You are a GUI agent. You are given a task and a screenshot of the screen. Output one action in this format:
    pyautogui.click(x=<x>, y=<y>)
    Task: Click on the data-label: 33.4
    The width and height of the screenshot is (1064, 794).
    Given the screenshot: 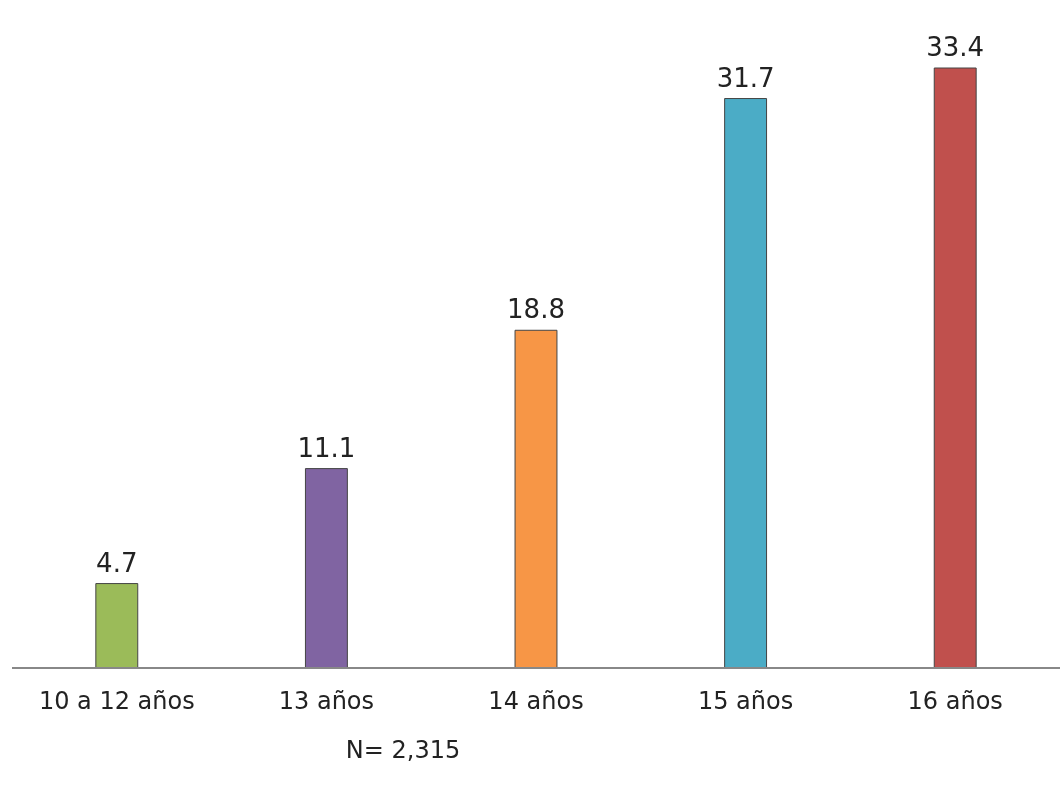 What is the action you would take?
    pyautogui.click(x=955, y=47)
    